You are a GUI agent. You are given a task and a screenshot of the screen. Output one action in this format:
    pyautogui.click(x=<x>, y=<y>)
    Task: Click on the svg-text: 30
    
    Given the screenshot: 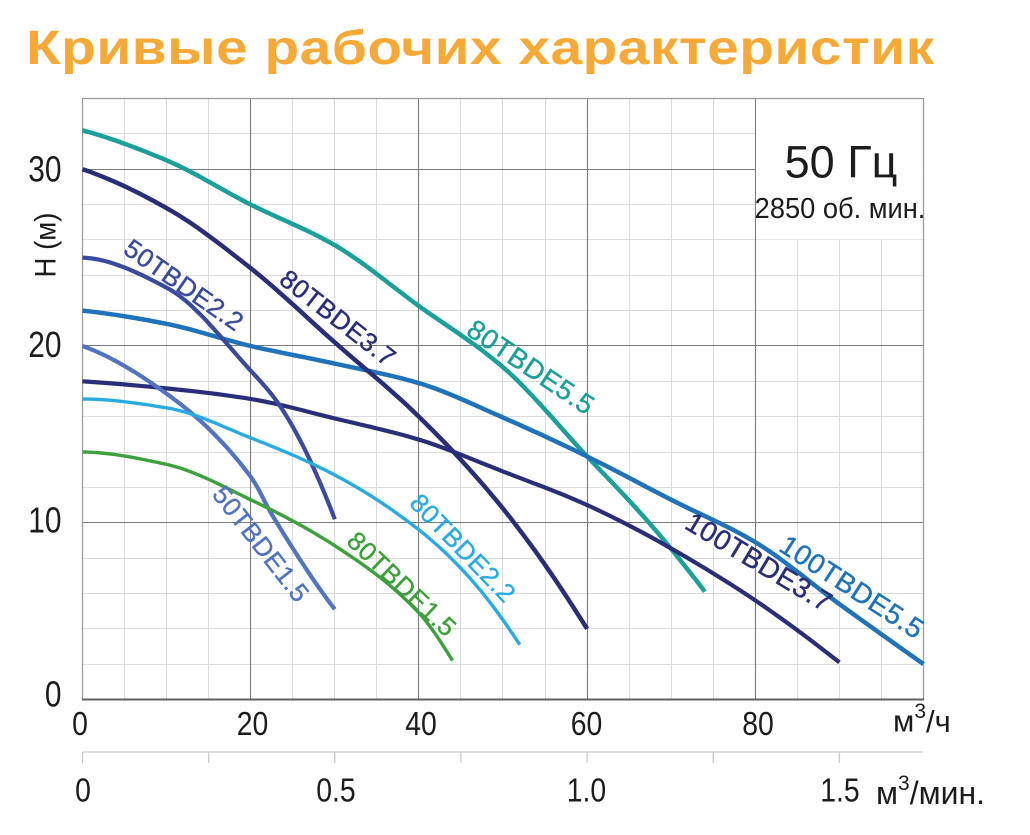 What is the action you would take?
    pyautogui.click(x=44, y=170)
    